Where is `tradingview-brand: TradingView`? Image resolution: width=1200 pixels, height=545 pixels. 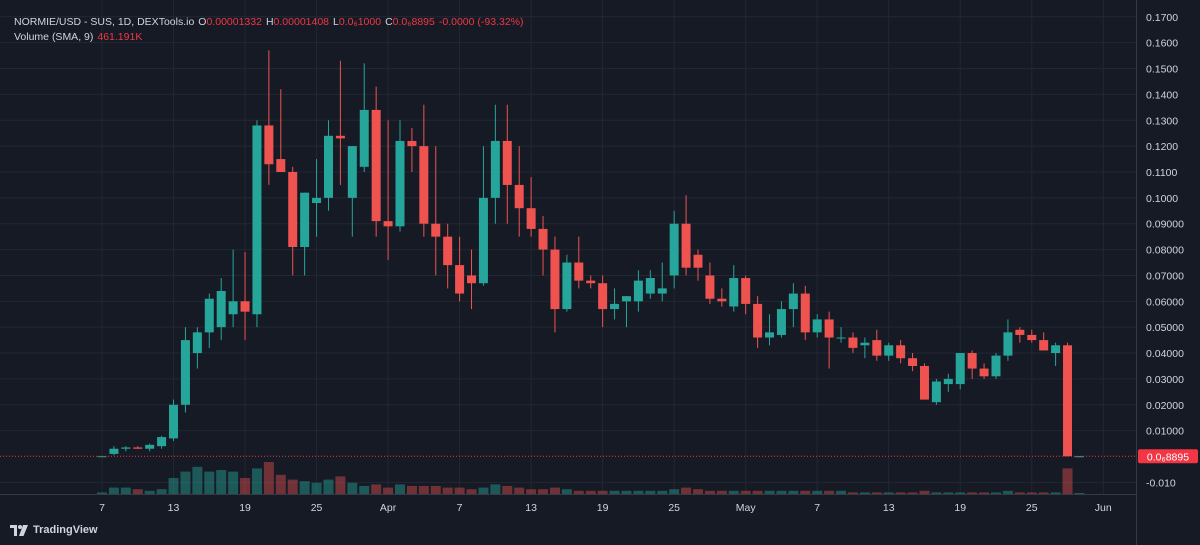 tradingview-brand: TradingView is located at coordinates (54, 530).